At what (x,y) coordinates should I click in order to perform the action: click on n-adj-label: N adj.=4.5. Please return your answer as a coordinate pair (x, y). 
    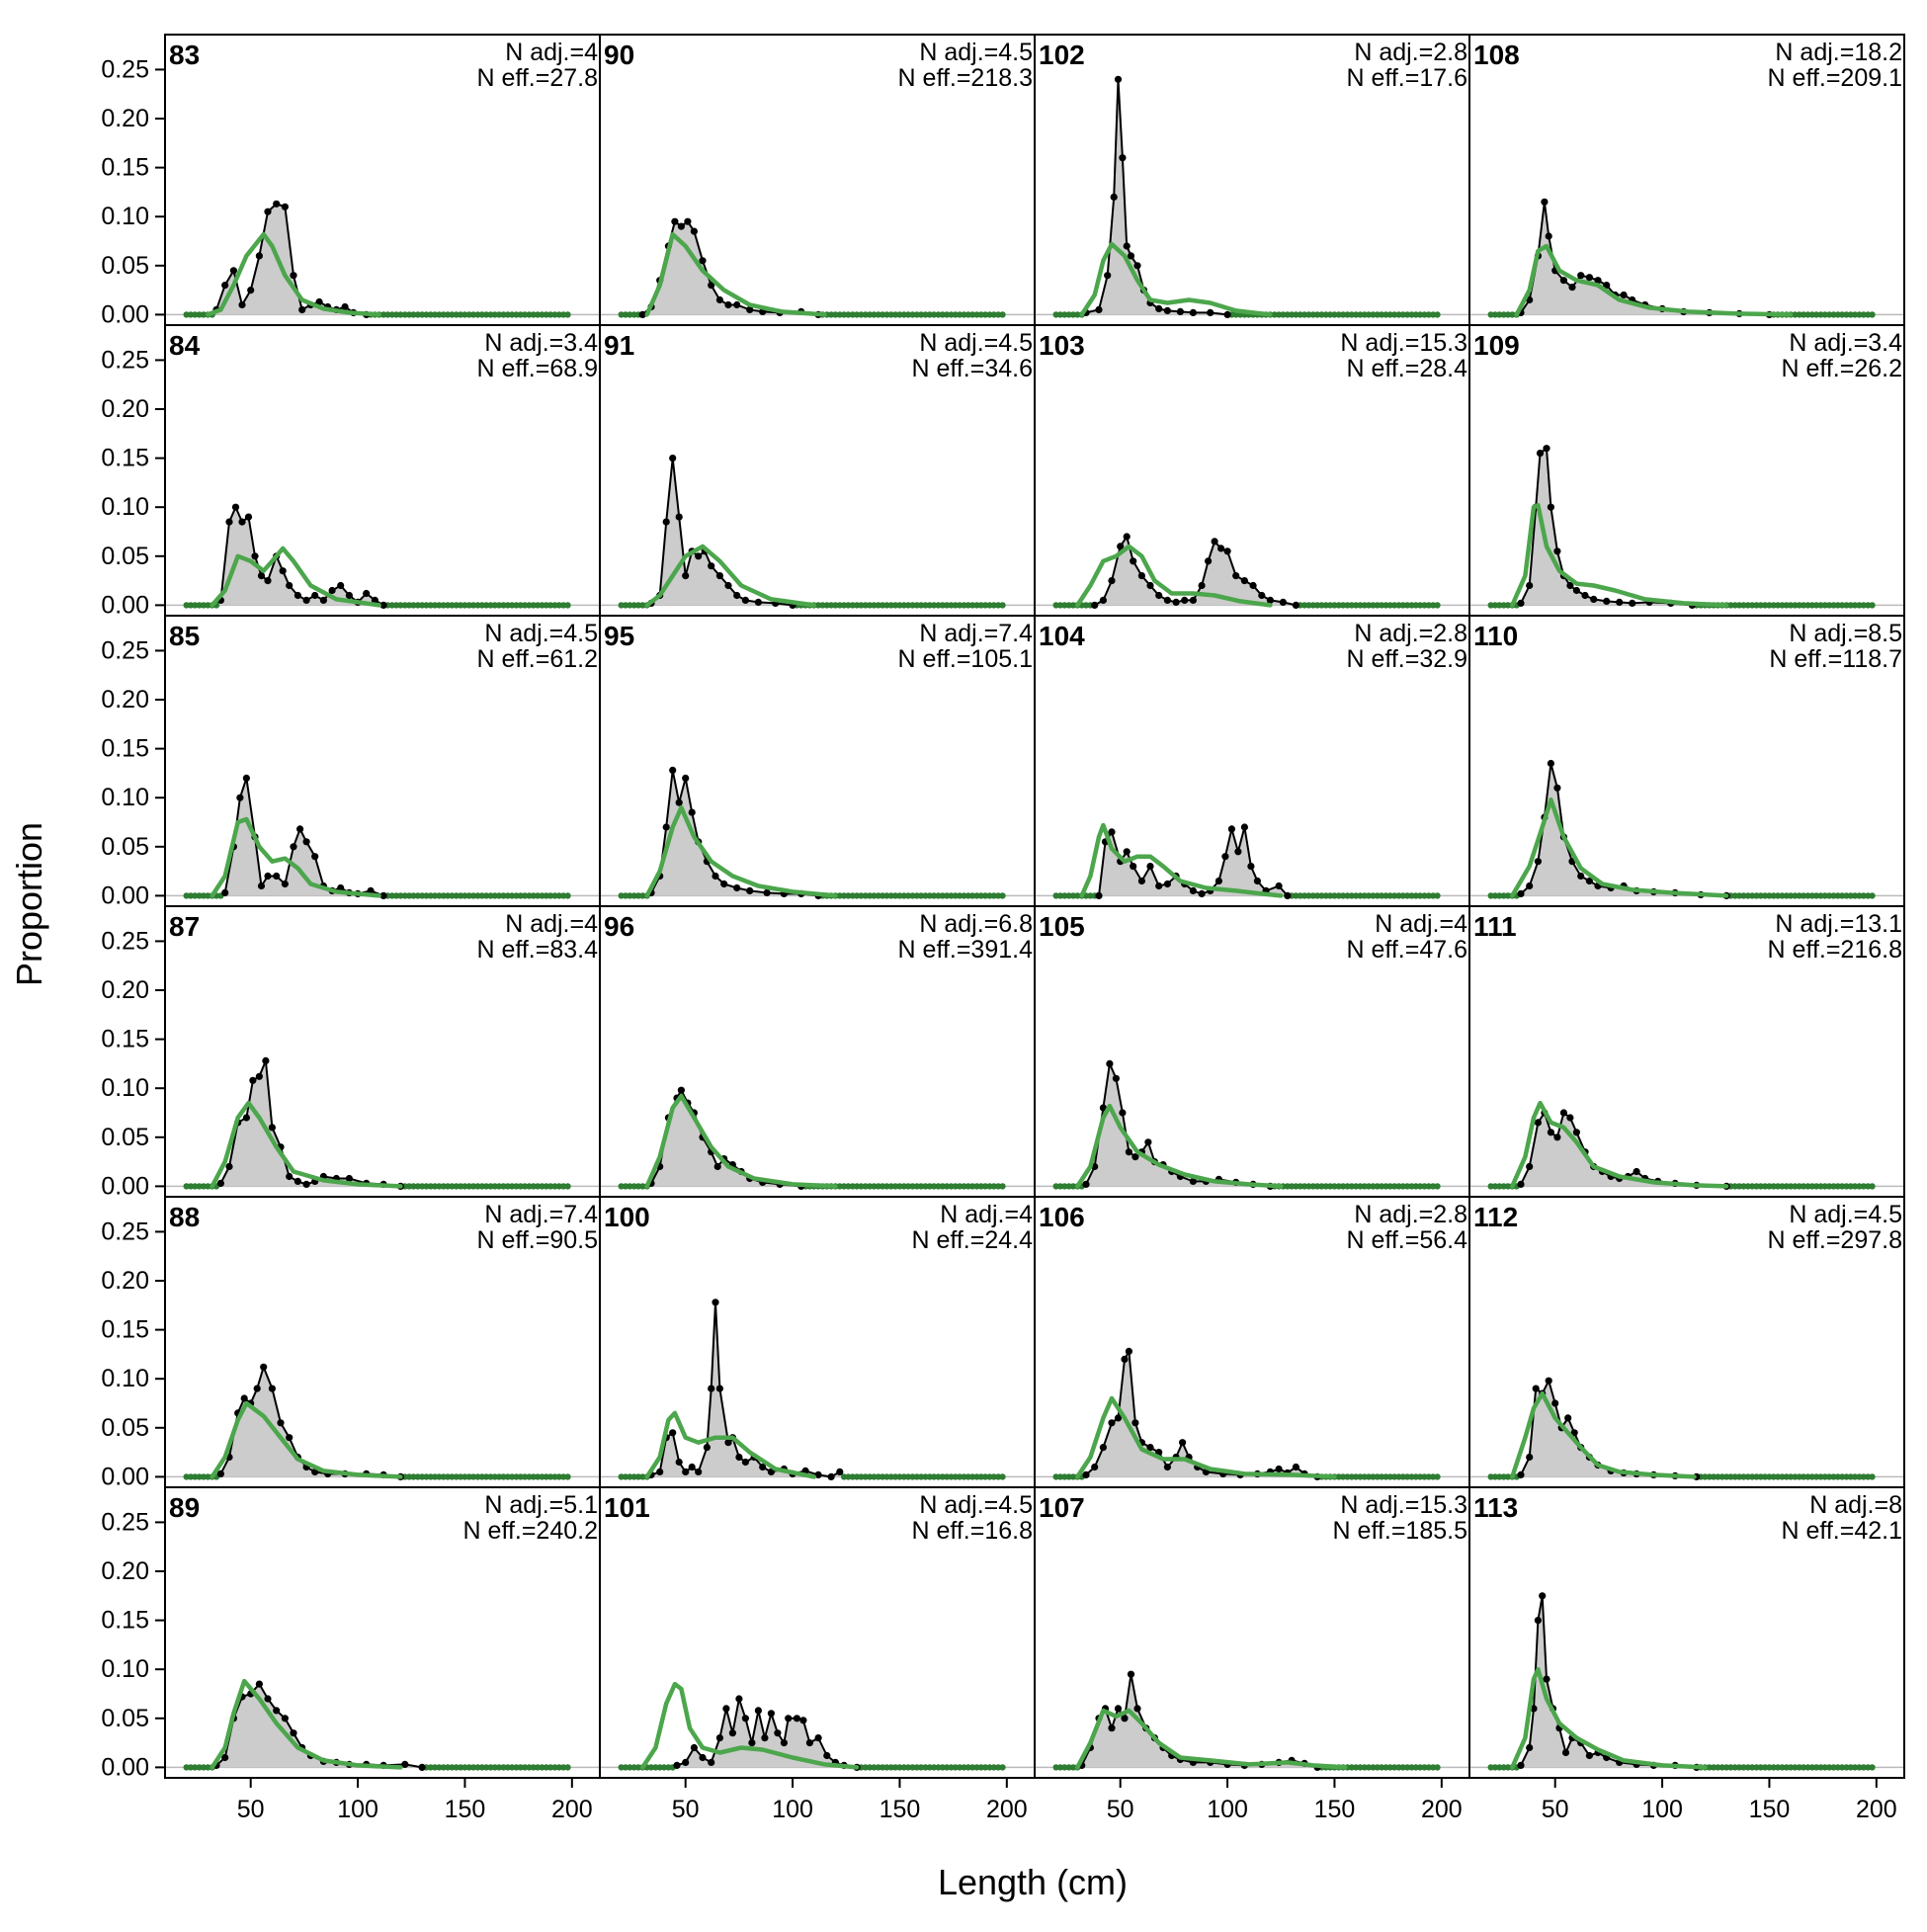
    Looking at the image, I should click on (1846, 1214).